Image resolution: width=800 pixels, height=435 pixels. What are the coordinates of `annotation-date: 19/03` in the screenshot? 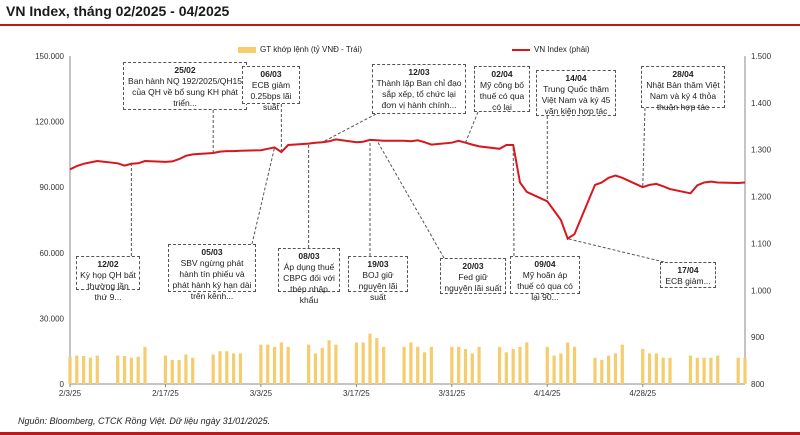 It's located at (378, 264).